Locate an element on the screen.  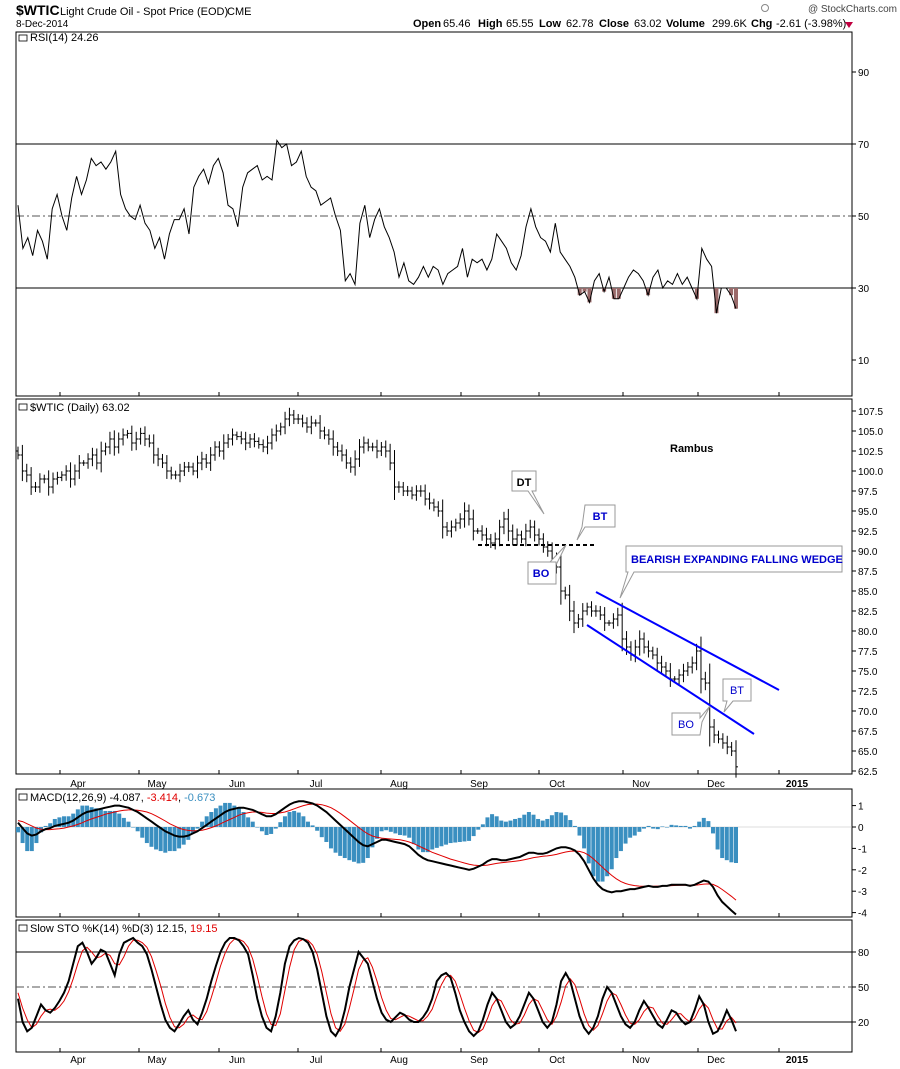
sto-d-line is located at coordinates (377, 986).